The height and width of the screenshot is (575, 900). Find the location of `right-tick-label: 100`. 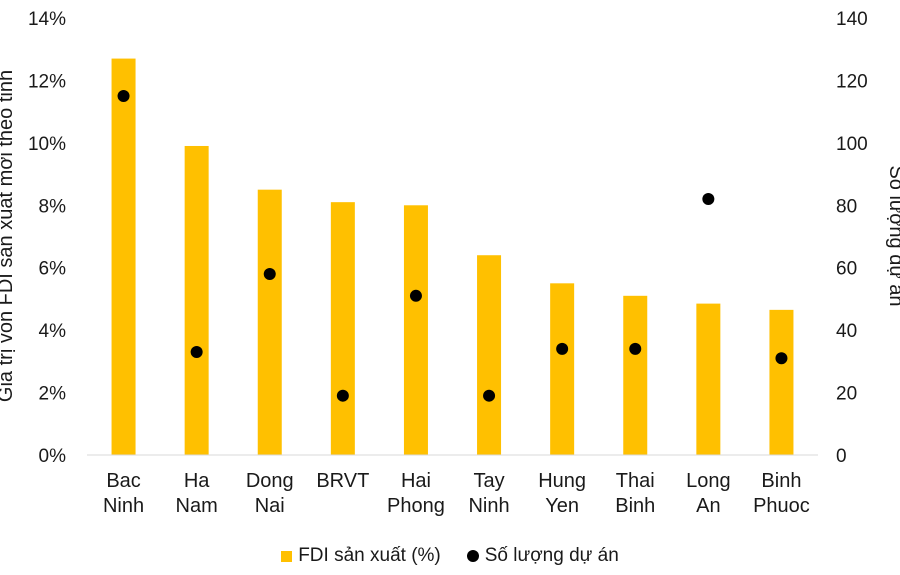

right-tick-label: 100 is located at coordinates (852, 144).